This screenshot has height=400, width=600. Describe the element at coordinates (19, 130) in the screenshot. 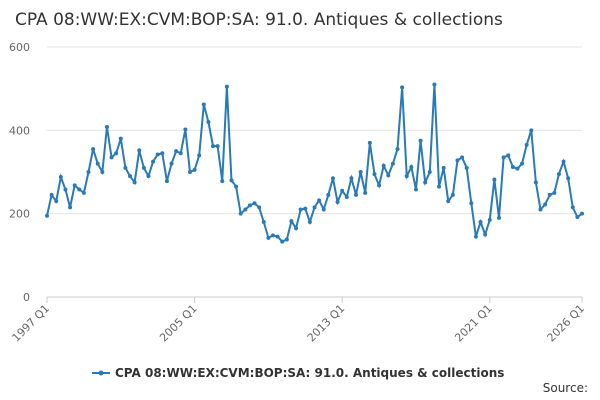

I see `y-tick-label: 400` at that location.